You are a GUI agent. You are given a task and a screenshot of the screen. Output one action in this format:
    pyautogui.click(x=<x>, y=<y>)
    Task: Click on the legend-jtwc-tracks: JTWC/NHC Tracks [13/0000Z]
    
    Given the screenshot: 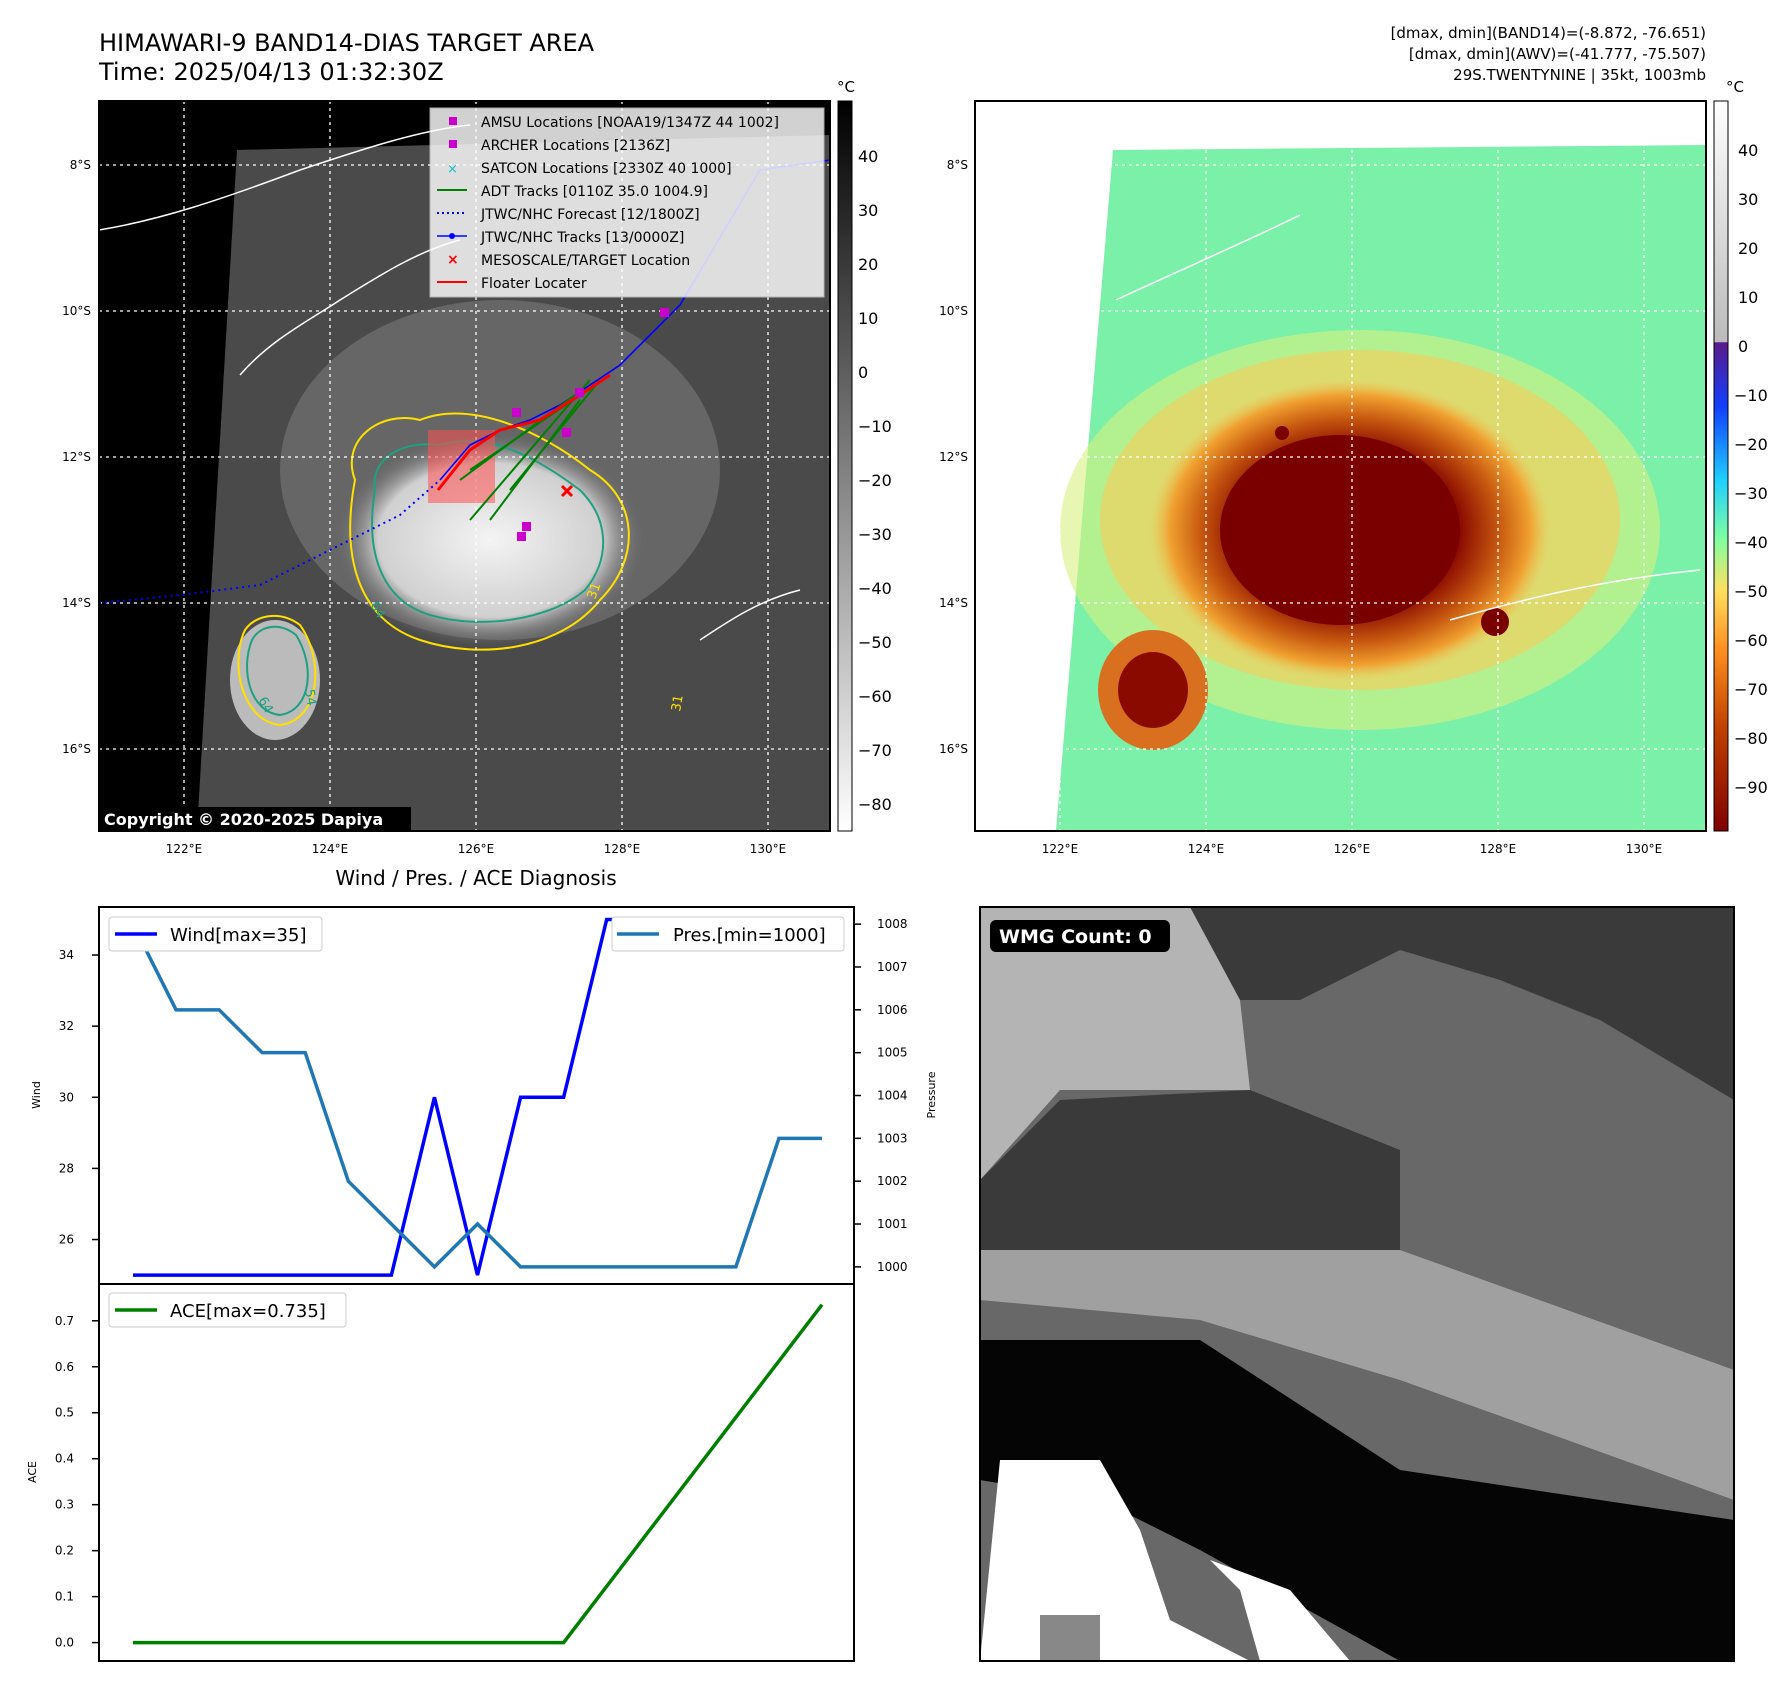 What is the action you would take?
    pyautogui.click(x=582, y=238)
    